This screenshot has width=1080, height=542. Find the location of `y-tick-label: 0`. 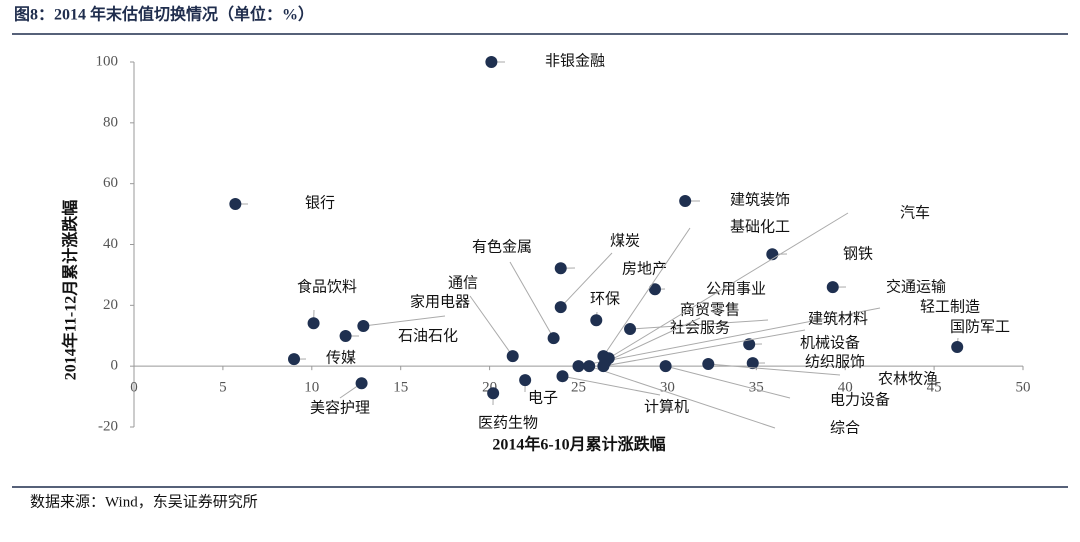

y-tick-label: 0 is located at coordinates (115, 366).